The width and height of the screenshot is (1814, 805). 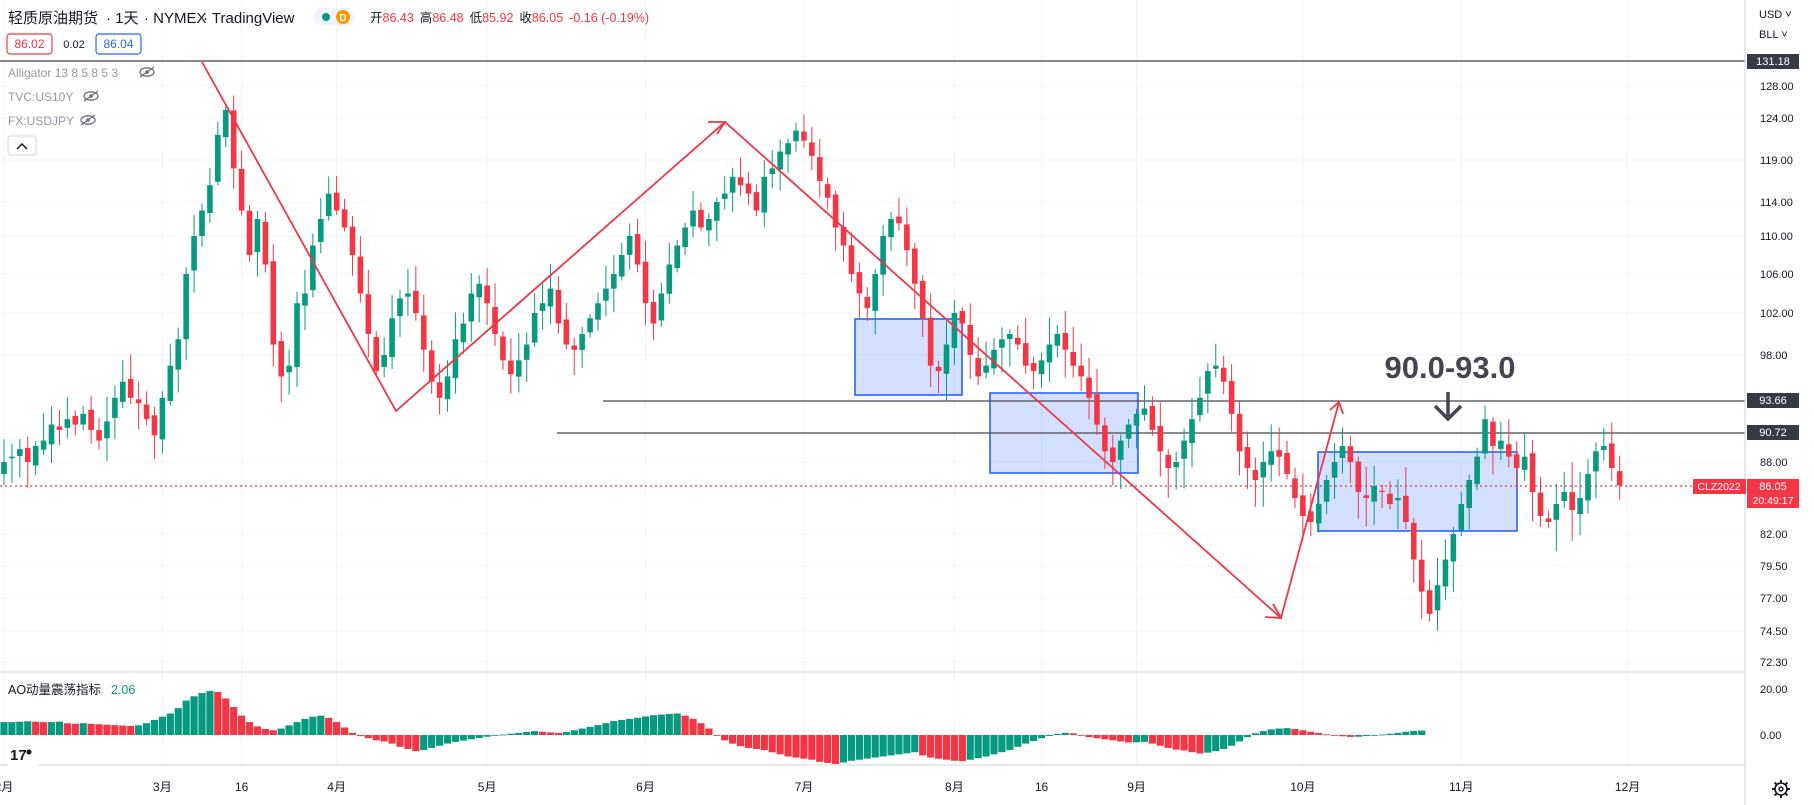 I want to click on ask-box: 86.04, so click(x=118, y=44).